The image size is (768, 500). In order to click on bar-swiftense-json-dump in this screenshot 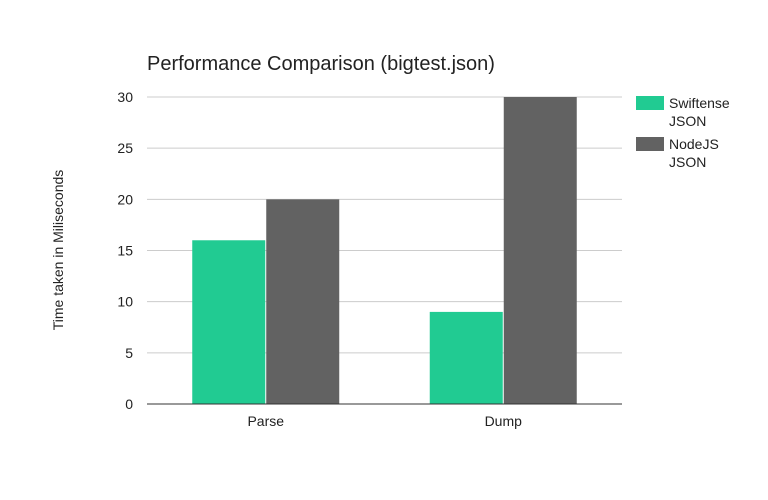, I will do `click(466, 357)`.